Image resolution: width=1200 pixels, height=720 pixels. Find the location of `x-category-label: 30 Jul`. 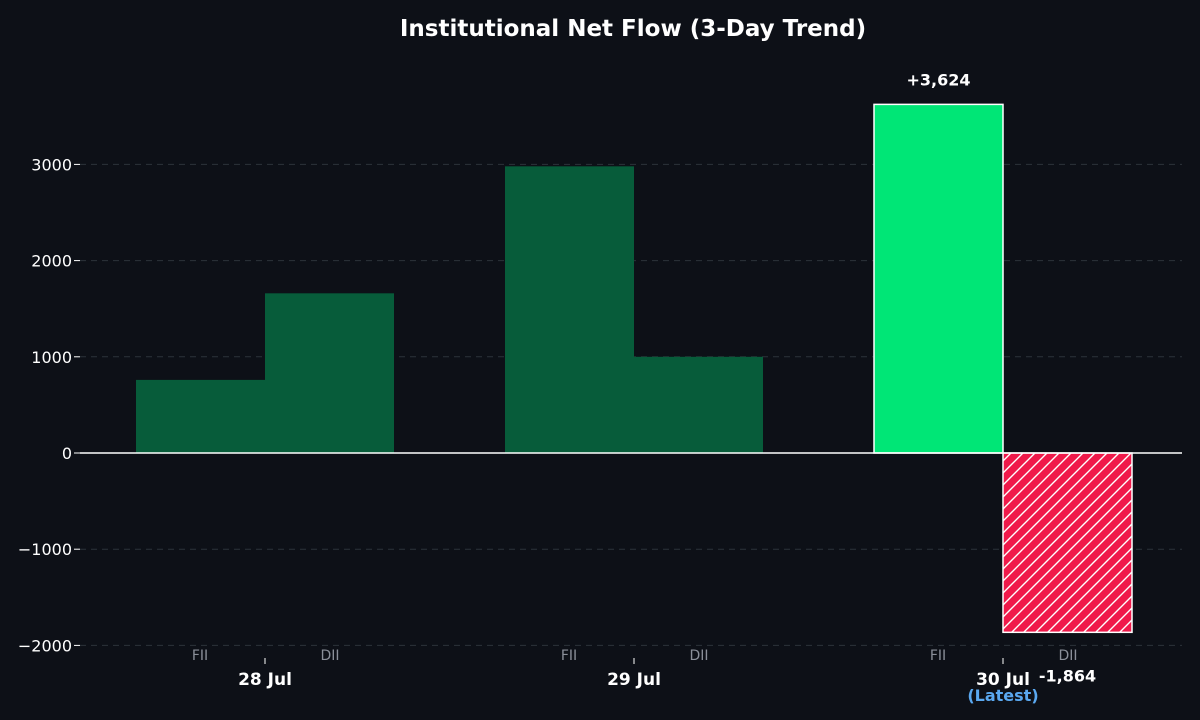

x-category-label: 30 Jul is located at coordinates (1003, 680).